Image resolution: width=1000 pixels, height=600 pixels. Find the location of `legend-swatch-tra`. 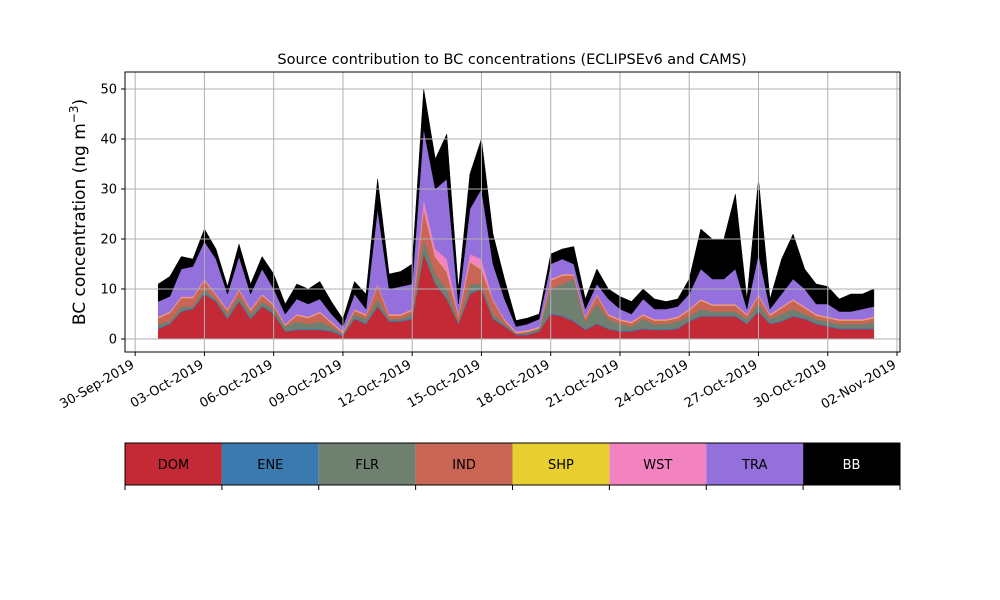

legend-swatch-tra is located at coordinates (755, 464).